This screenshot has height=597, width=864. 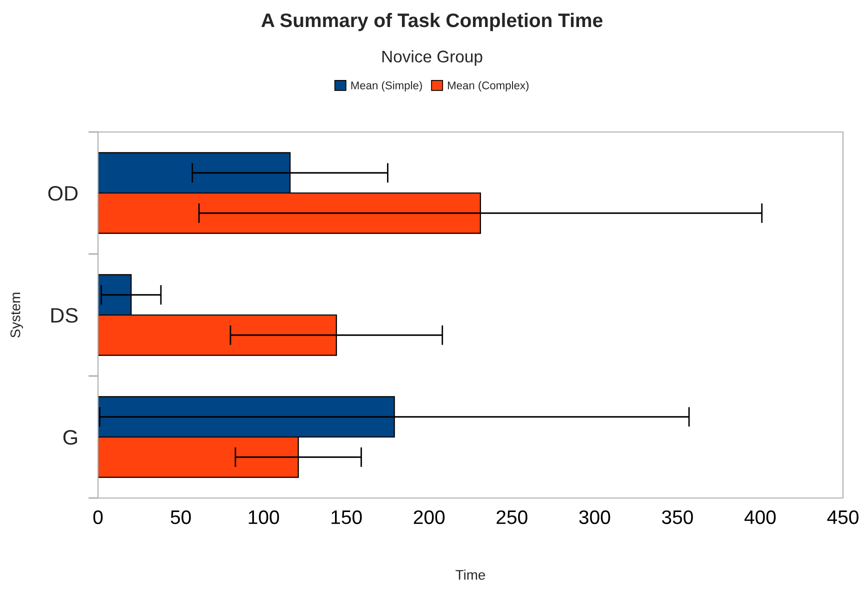 I want to click on y-axis-title: System, so click(x=16, y=315).